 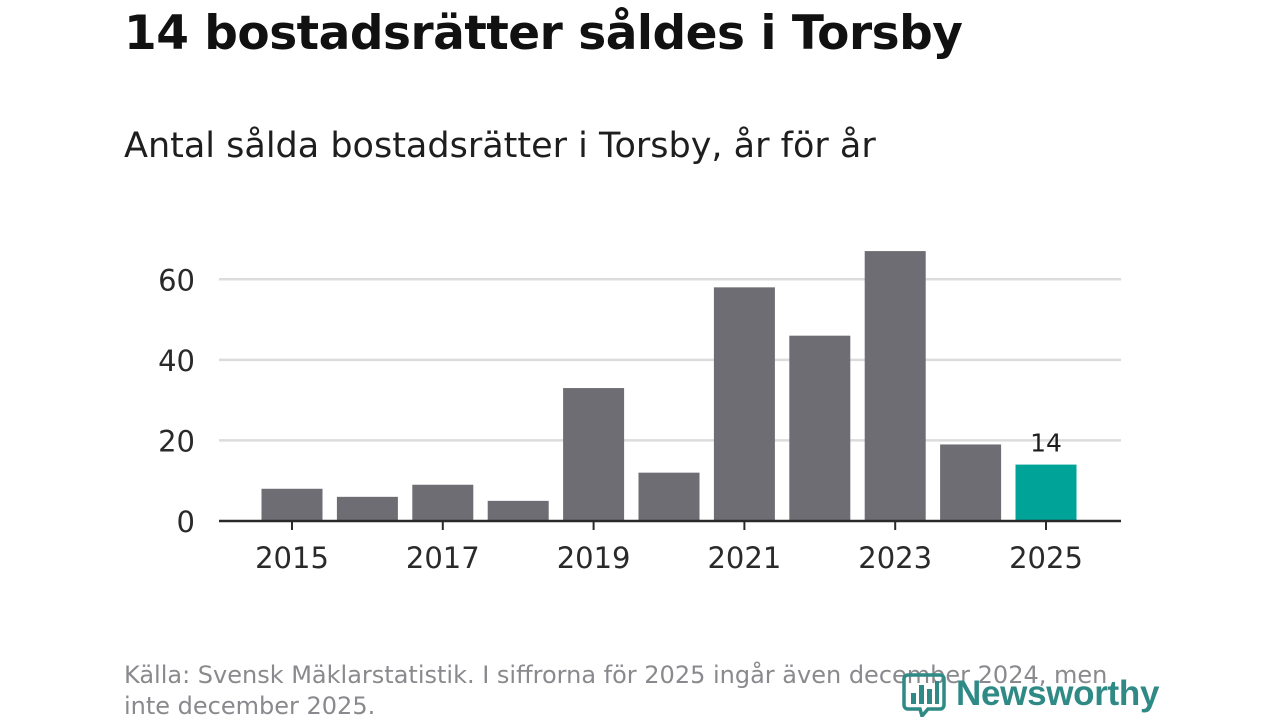 I want to click on y-tick-label: 60, so click(x=176, y=280).